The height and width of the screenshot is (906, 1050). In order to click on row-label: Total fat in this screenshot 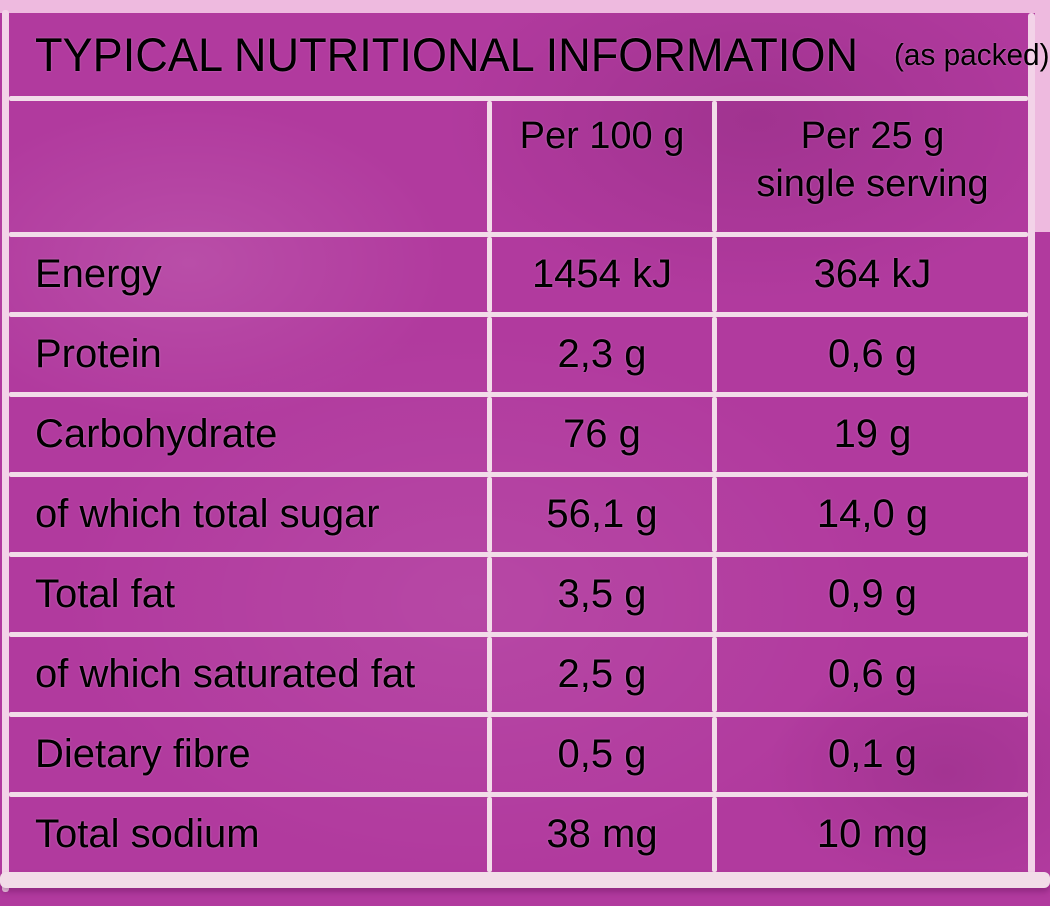, I will do `click(105, 594)`.